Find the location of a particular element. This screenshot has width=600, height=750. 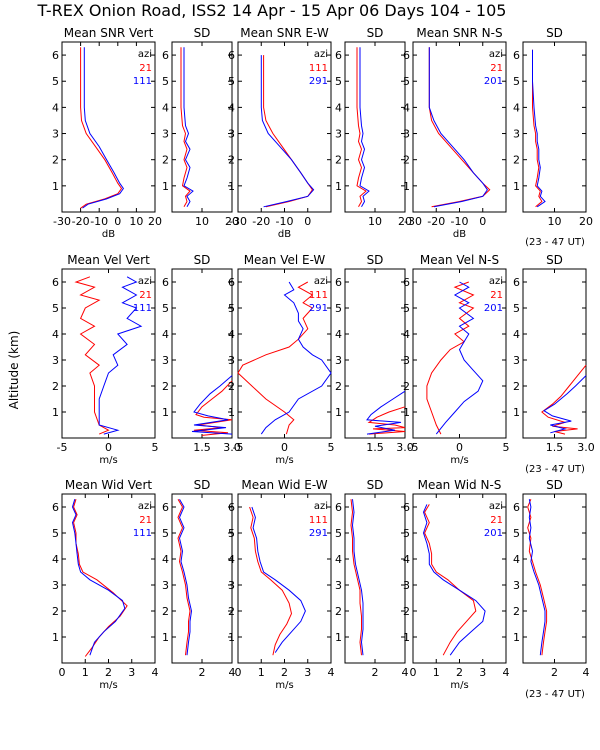

x-tick-label: 3.0 is located at coordinates (586, 447).